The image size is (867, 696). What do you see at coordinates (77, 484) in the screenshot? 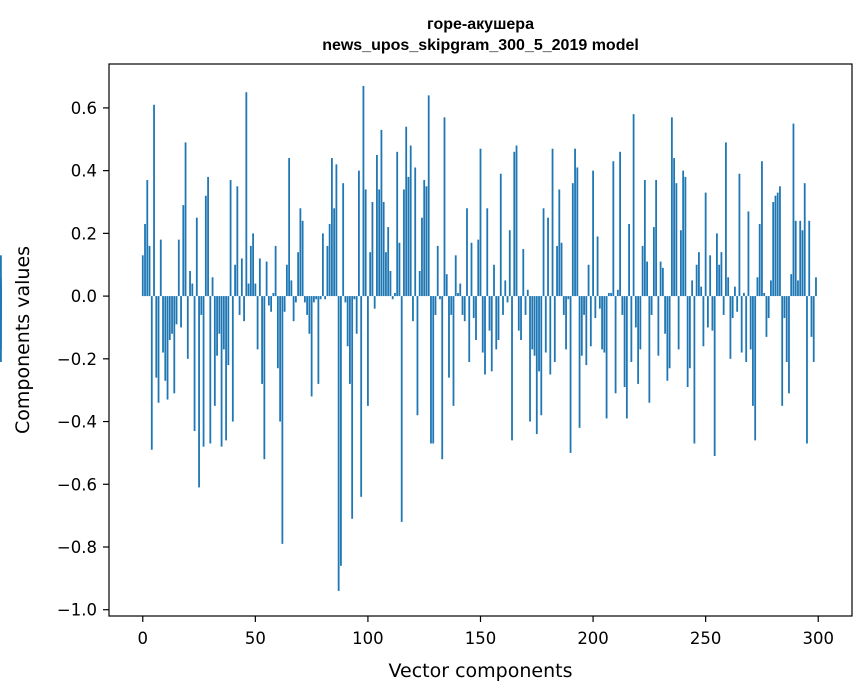
I see `y-tick-label: −0.6` at bounding box center [77, 484].